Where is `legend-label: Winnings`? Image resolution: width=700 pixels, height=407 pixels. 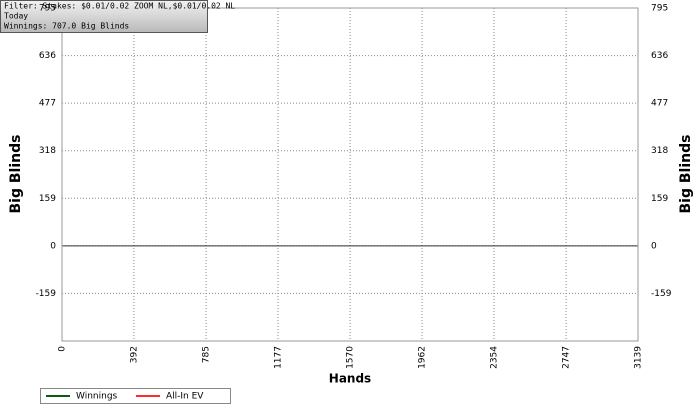
legend-label: Winnings is located at coordinates (97, 397).